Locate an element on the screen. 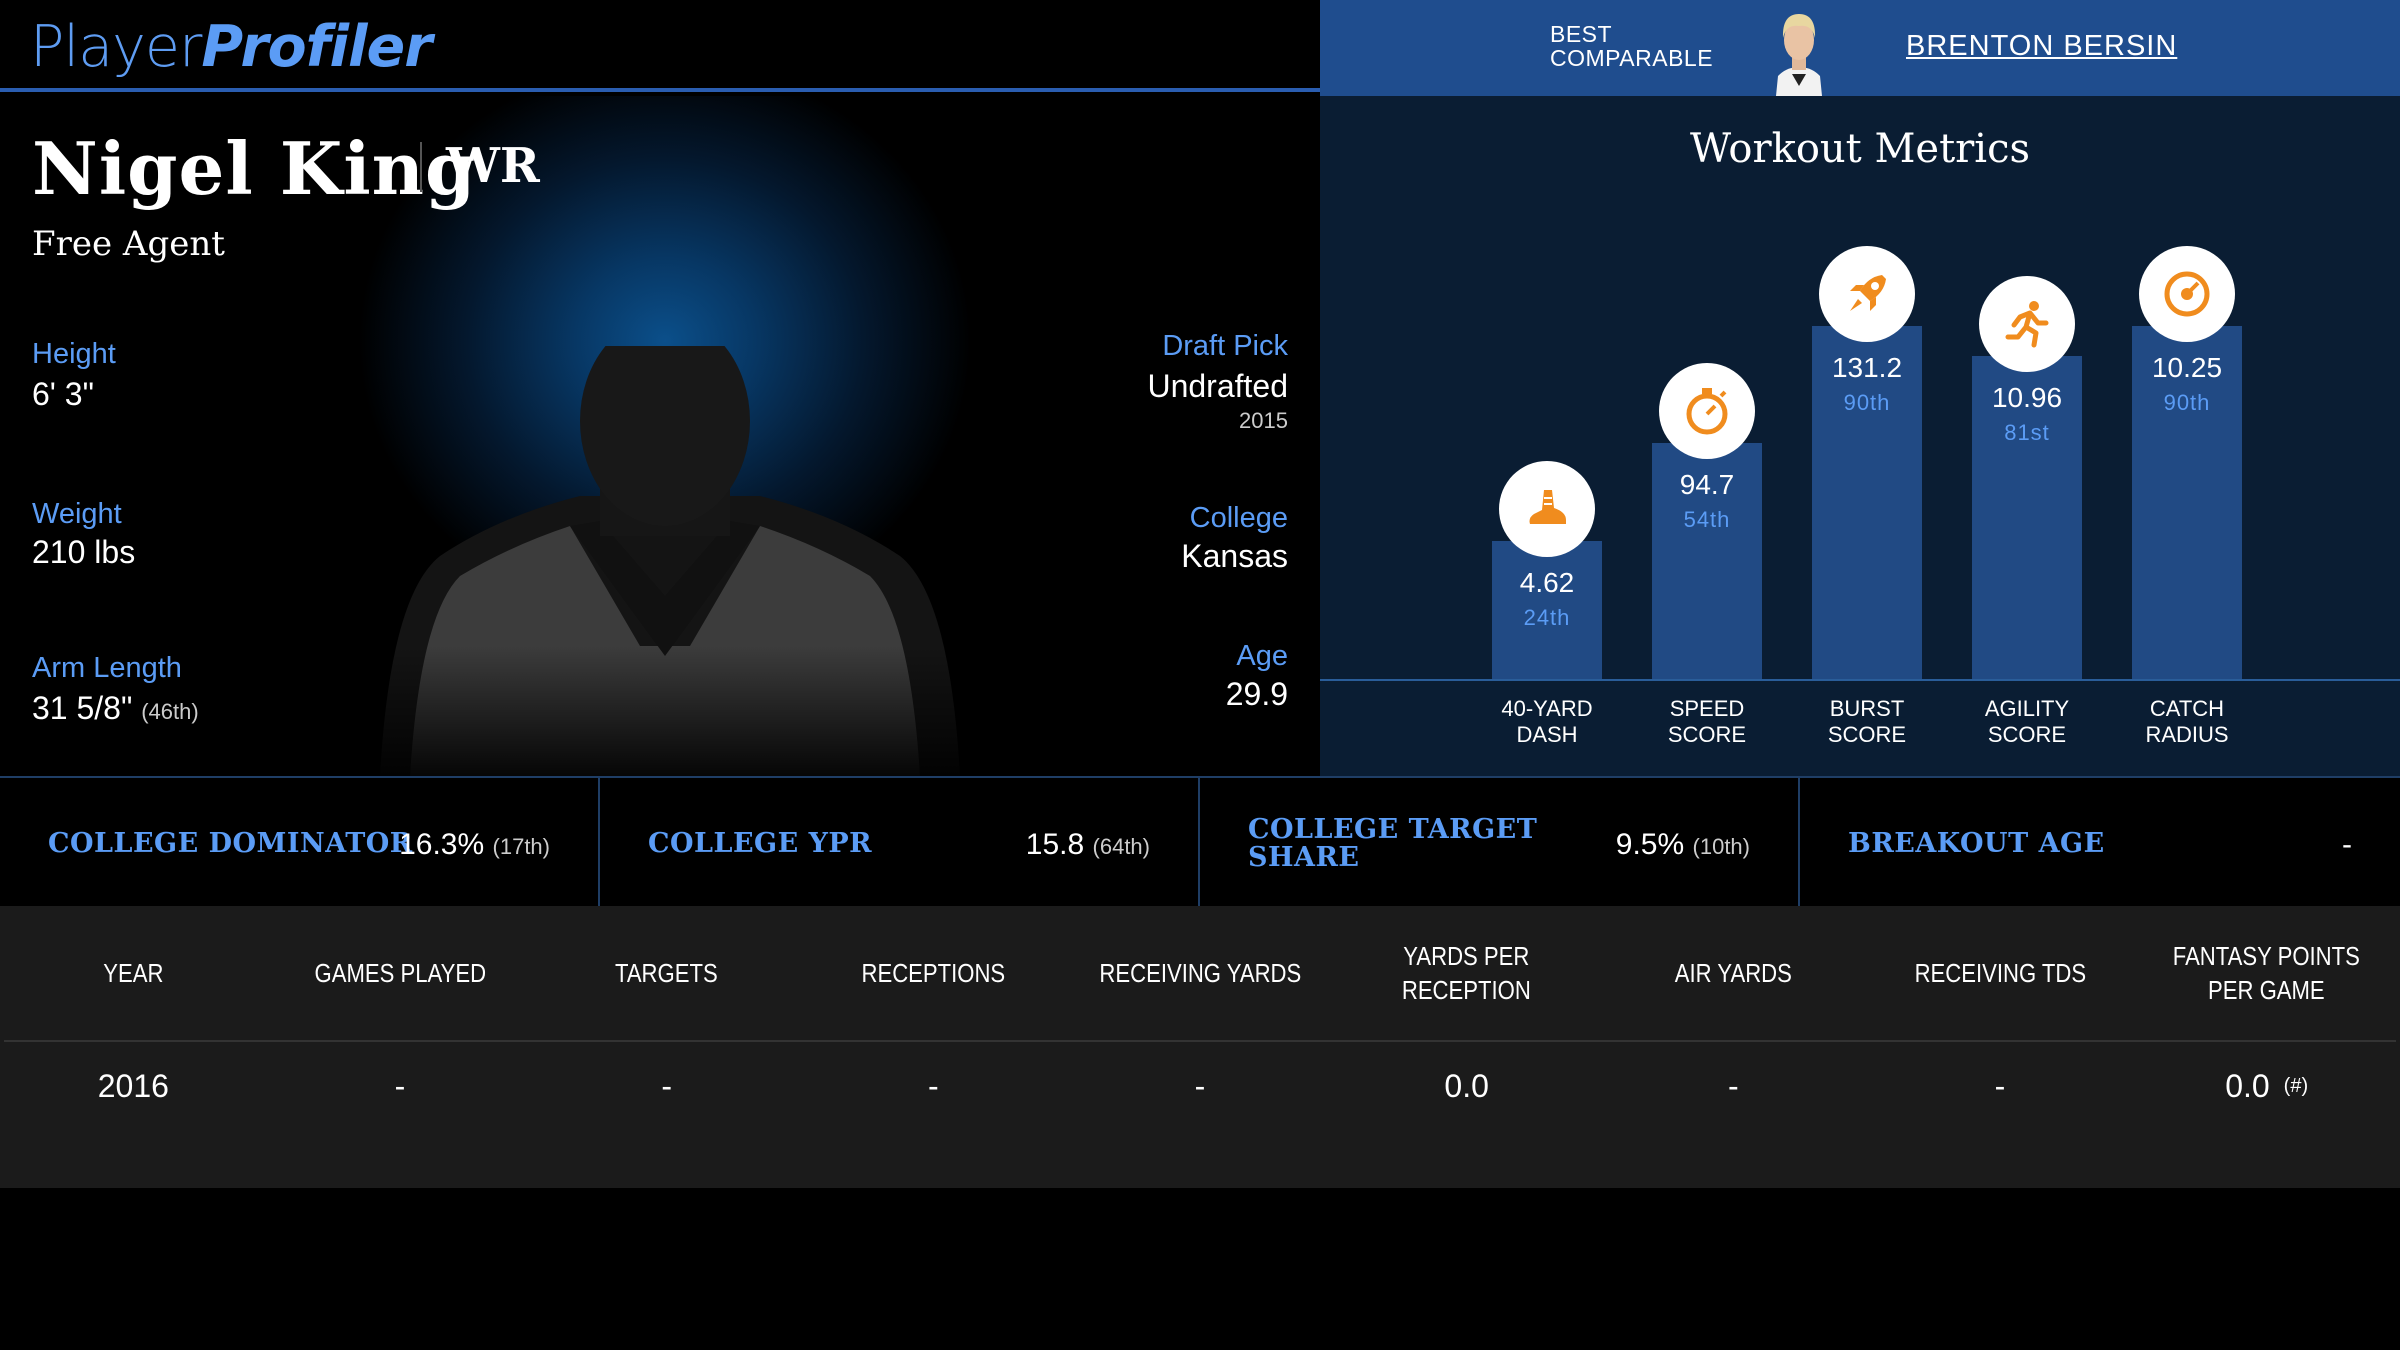 The width and height of the screenshot is (2400, 1350). comparable-player-link: BRENTON BERSIN is located at coordinates (2042, 46).